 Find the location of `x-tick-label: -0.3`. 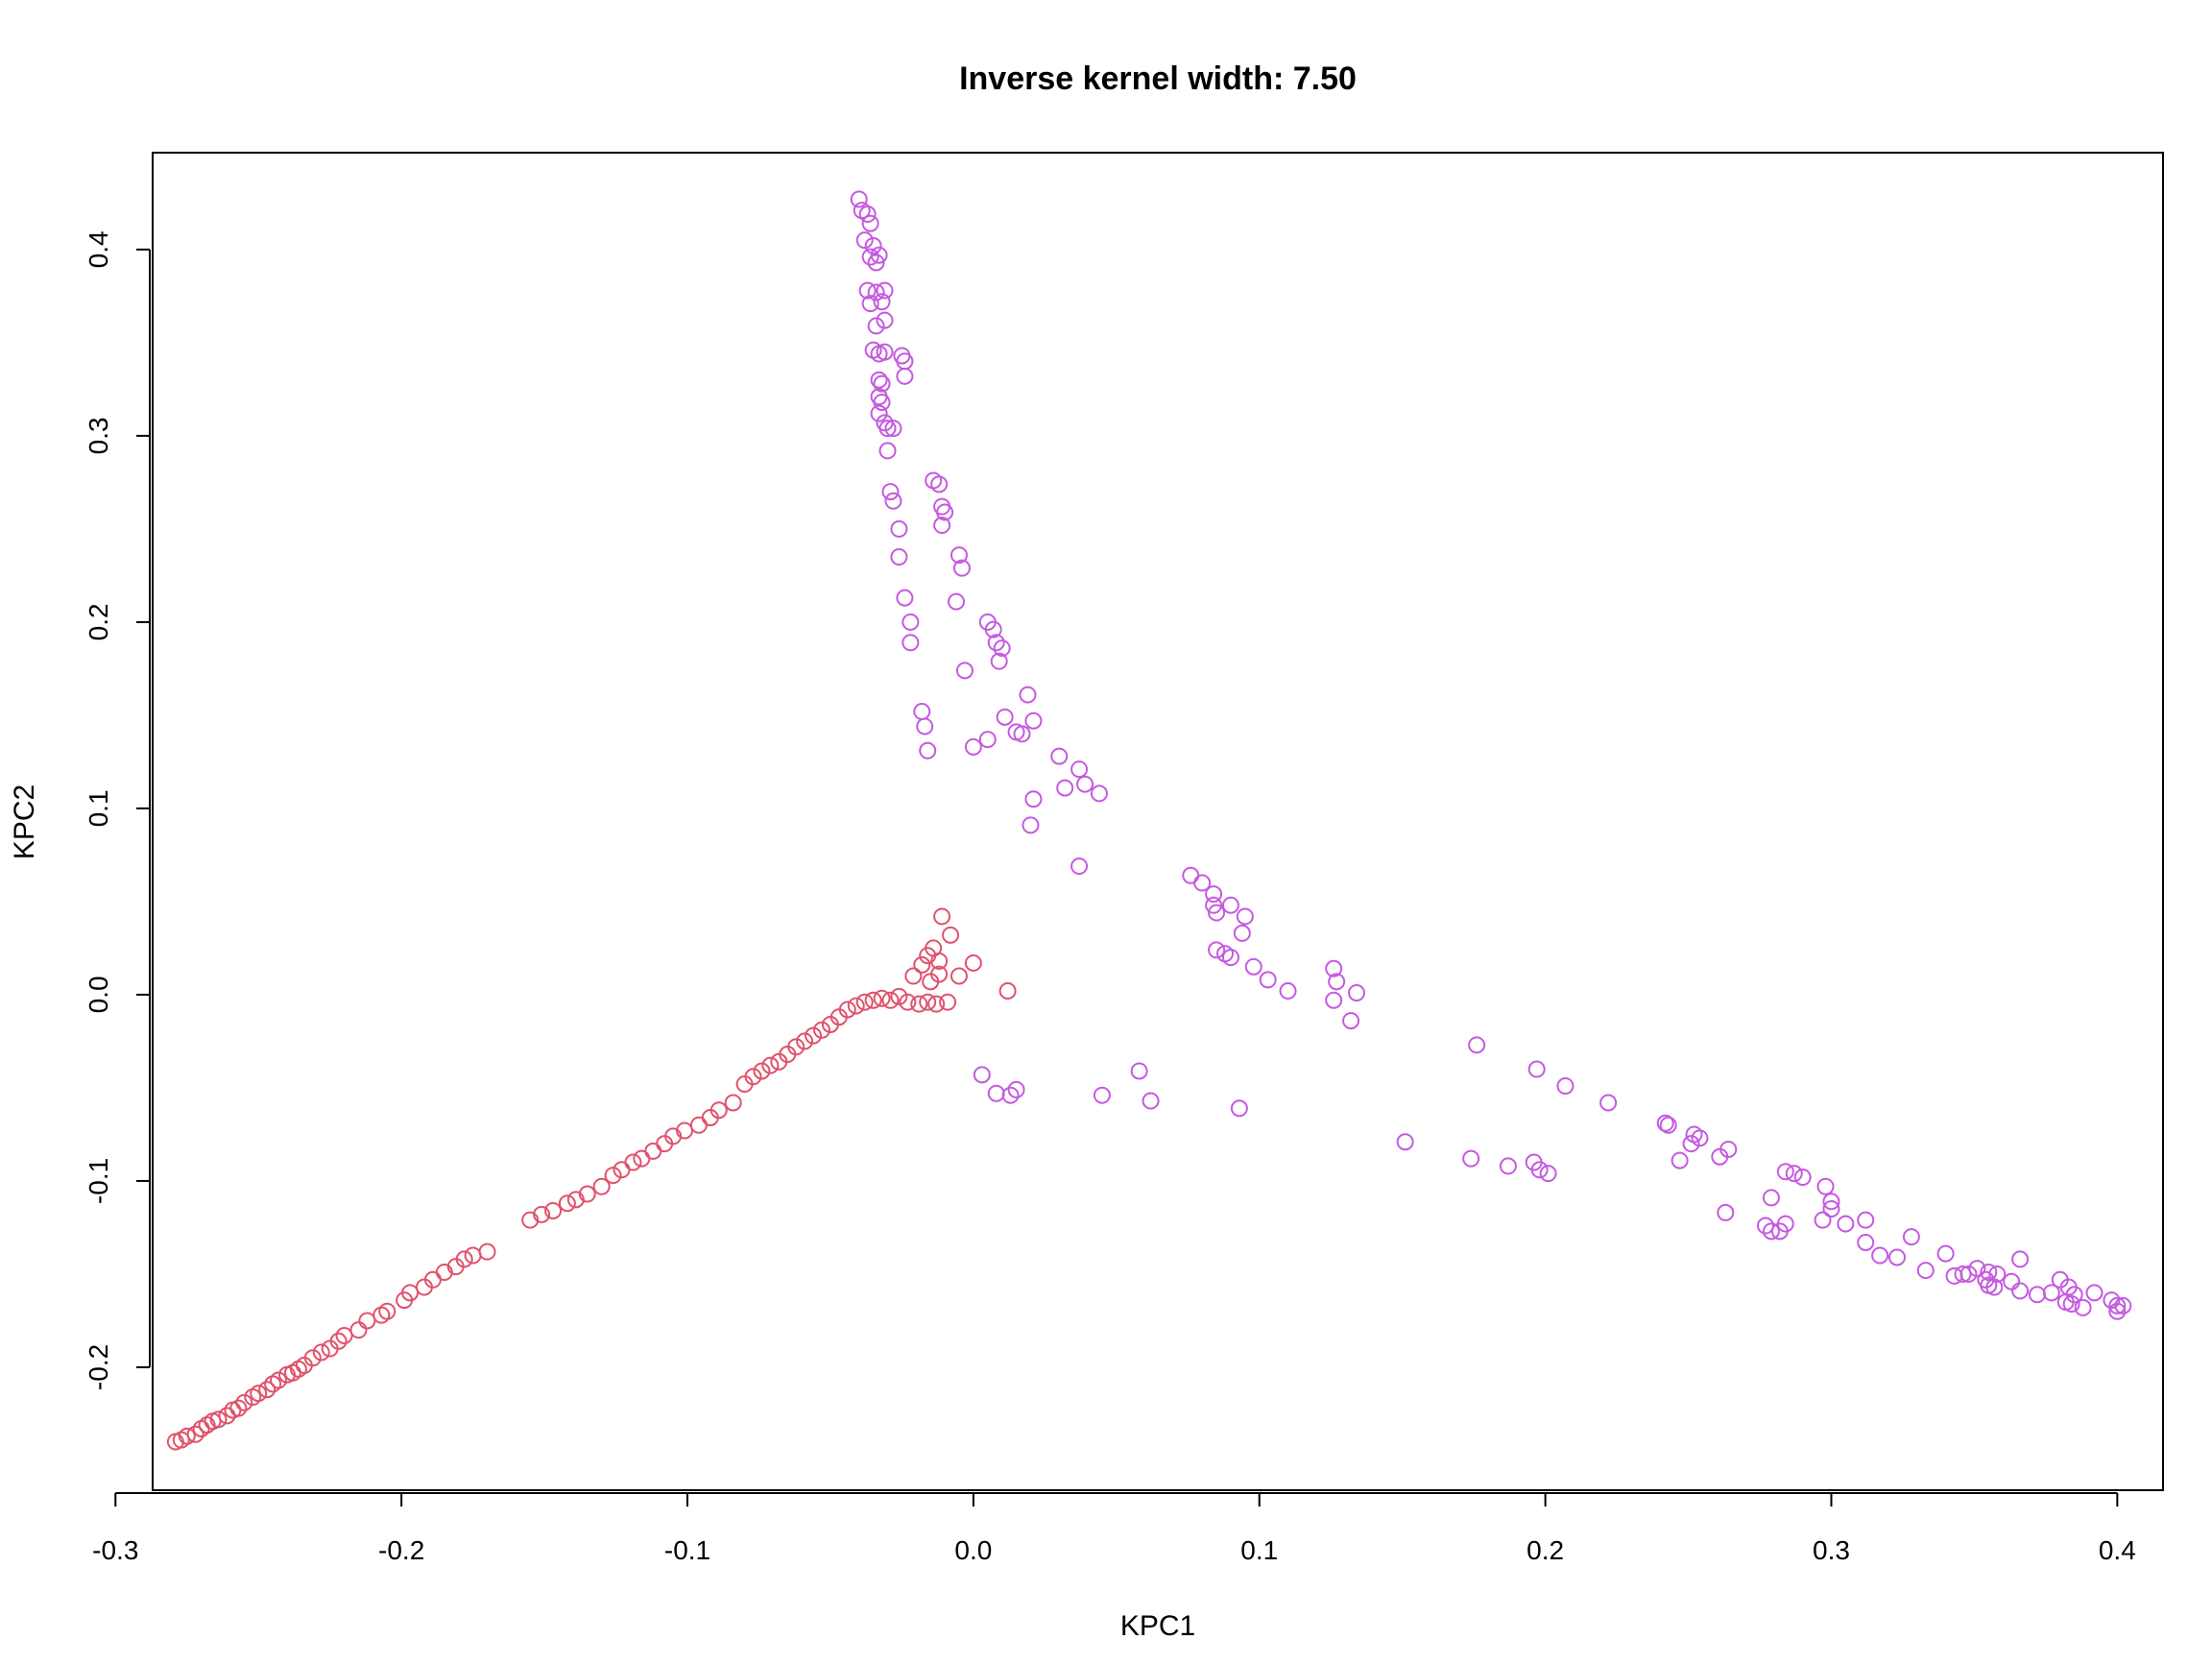

x-tick-label: -0.3 is located at coordinates (115, 1550).